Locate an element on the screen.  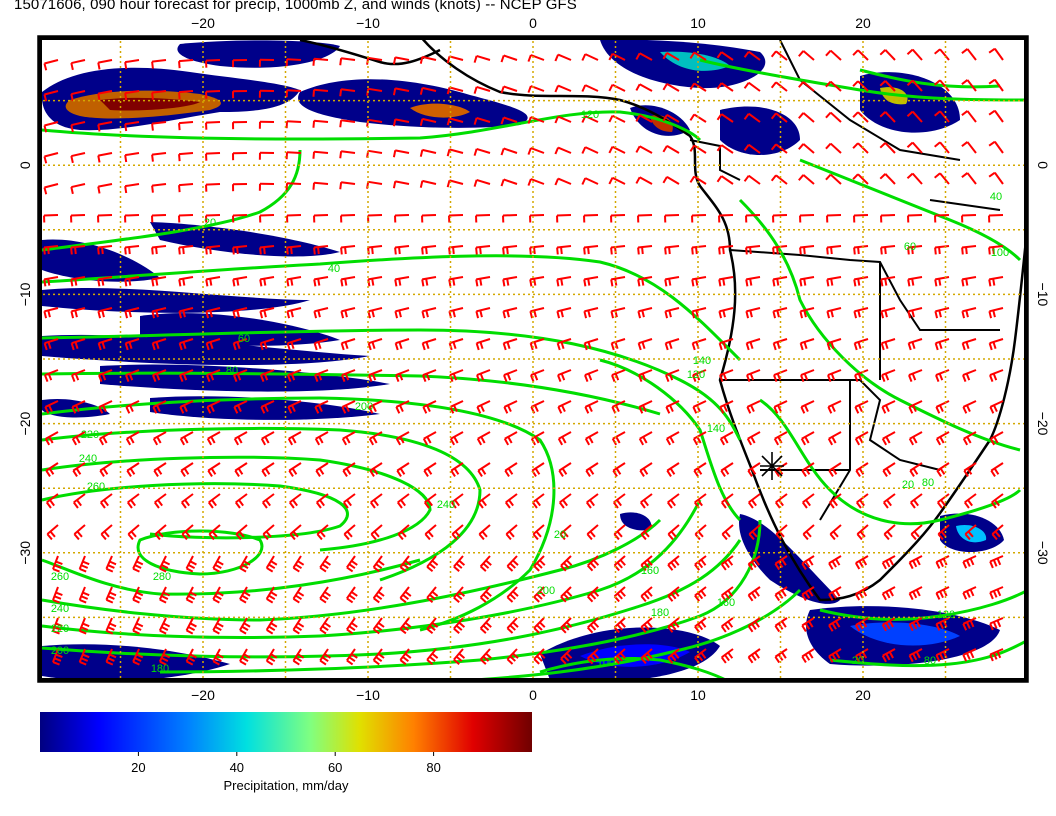
contour-label: 20 is located at coordinates (210, 223).